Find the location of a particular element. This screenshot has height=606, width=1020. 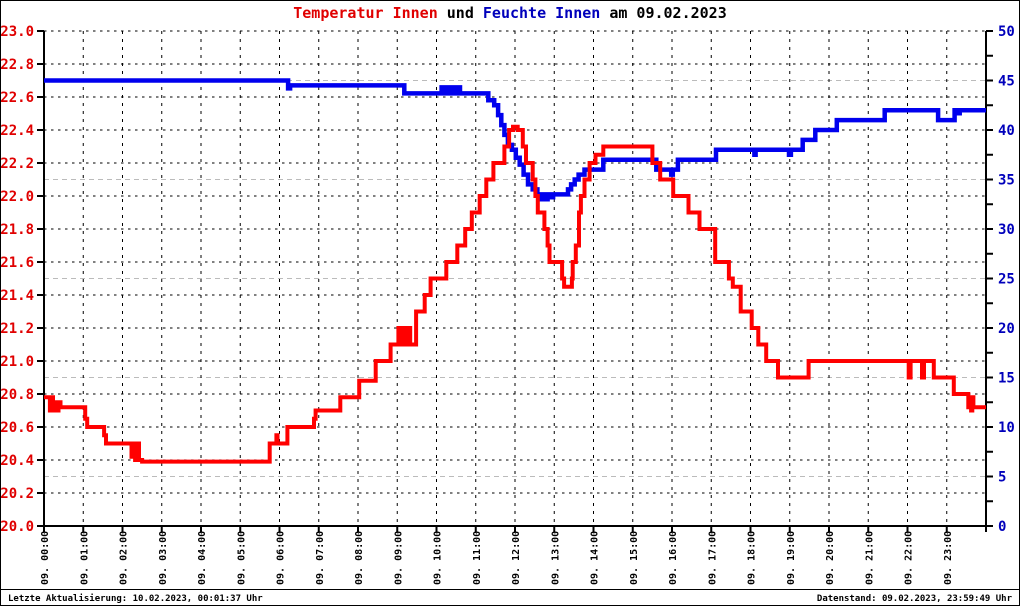

x-axis-label: 09. 21:00 is located at coordinates (869, 558).